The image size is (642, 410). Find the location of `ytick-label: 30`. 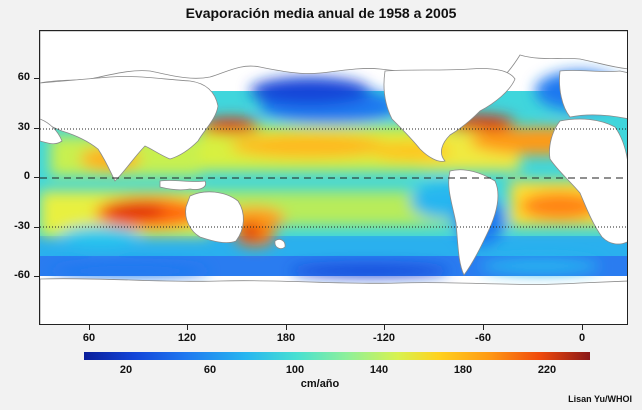

ytick-label: 30 is located at coordinates (23, 127).